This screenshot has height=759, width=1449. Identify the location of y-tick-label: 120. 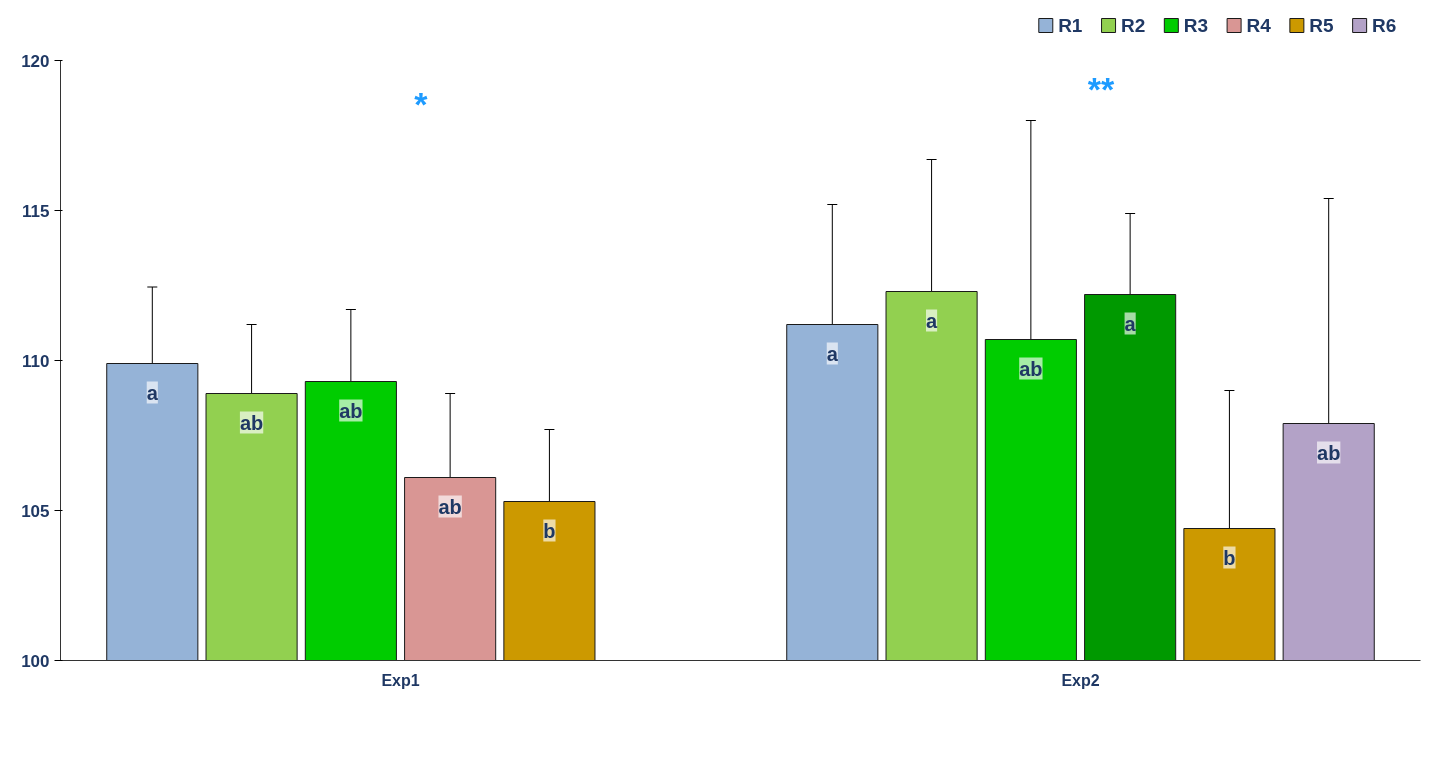
(35, 61).